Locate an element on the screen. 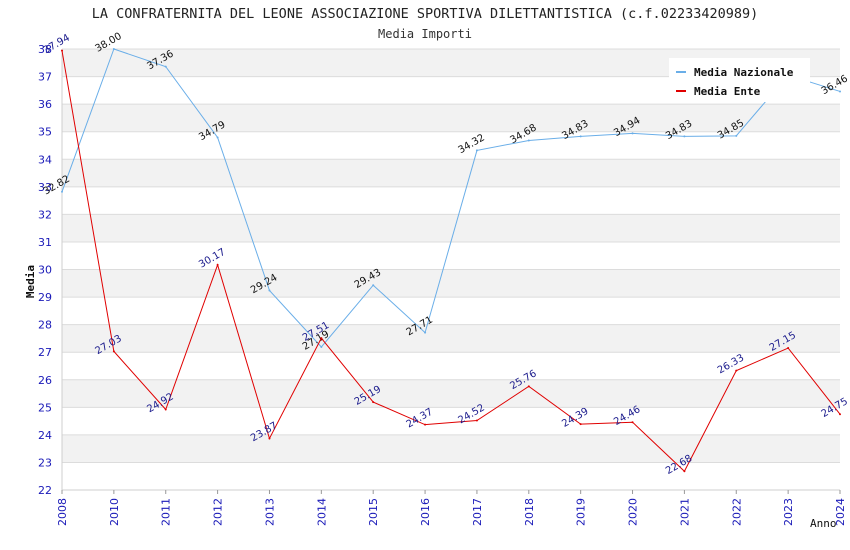 The width and height of the screenshot is (850, 550). y-tick-label: 37 is located at coordinates (45, 77).